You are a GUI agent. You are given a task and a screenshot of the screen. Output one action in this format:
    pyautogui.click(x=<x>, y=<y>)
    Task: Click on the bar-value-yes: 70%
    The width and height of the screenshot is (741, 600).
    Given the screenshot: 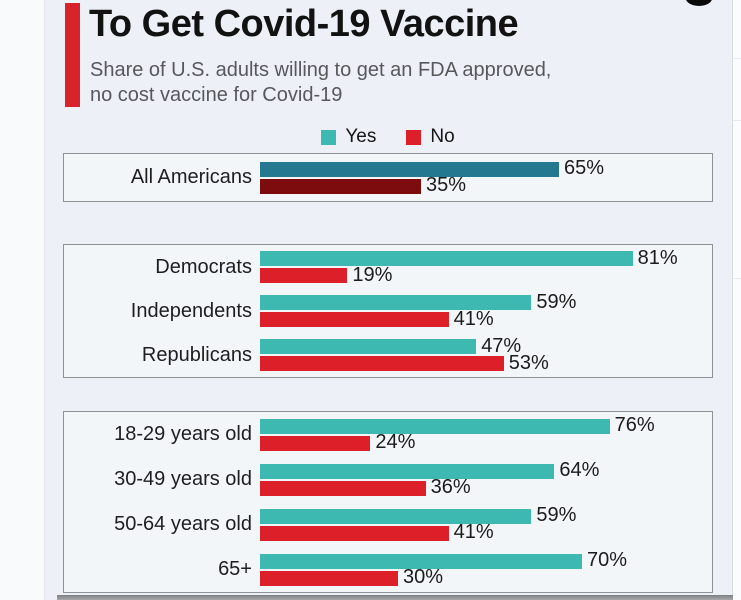 What is the action you would take?
    pyautogui.click(x=607, y=560)
    